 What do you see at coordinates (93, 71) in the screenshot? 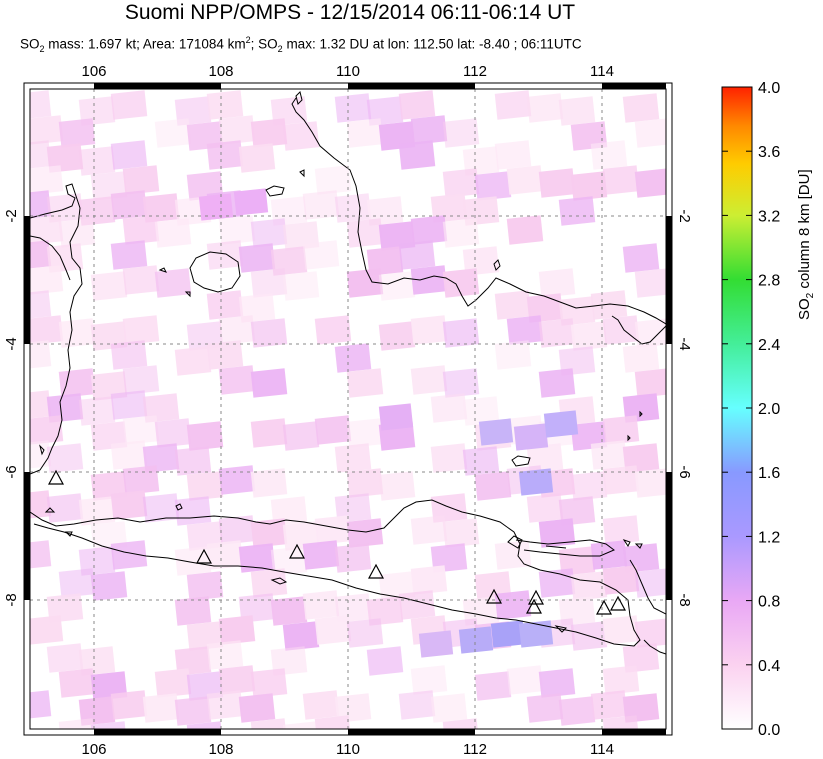
I see `lon-tick-top: 106` at bounding box center [93, 71].